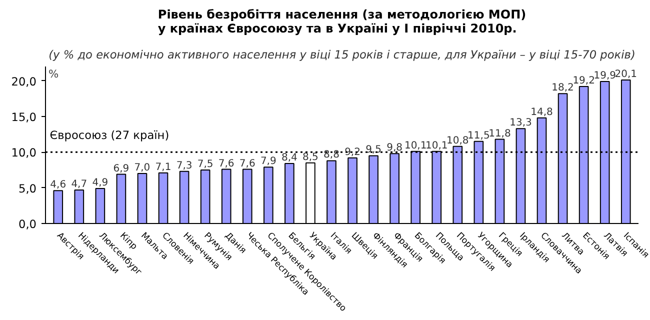  What do you see at coordinates (626, 74) in the screenshot?
I see `data-label: 20,1` at bounding box center [626, 74].